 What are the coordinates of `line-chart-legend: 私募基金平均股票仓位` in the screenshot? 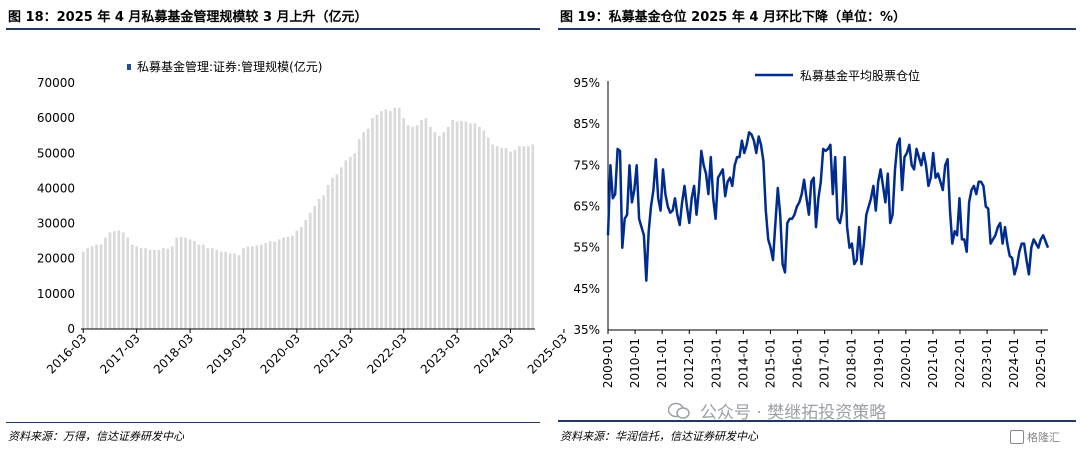 It's located at (837, 75).